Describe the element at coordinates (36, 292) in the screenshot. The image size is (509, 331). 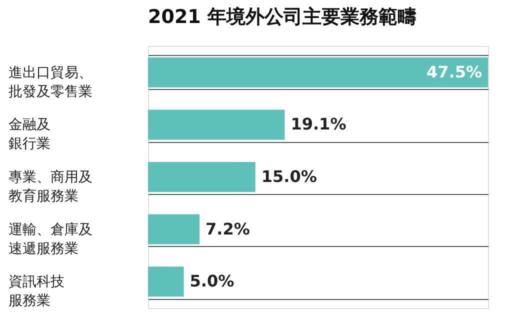
I see `y-tick-label: 資訊科技服務業` at that location.